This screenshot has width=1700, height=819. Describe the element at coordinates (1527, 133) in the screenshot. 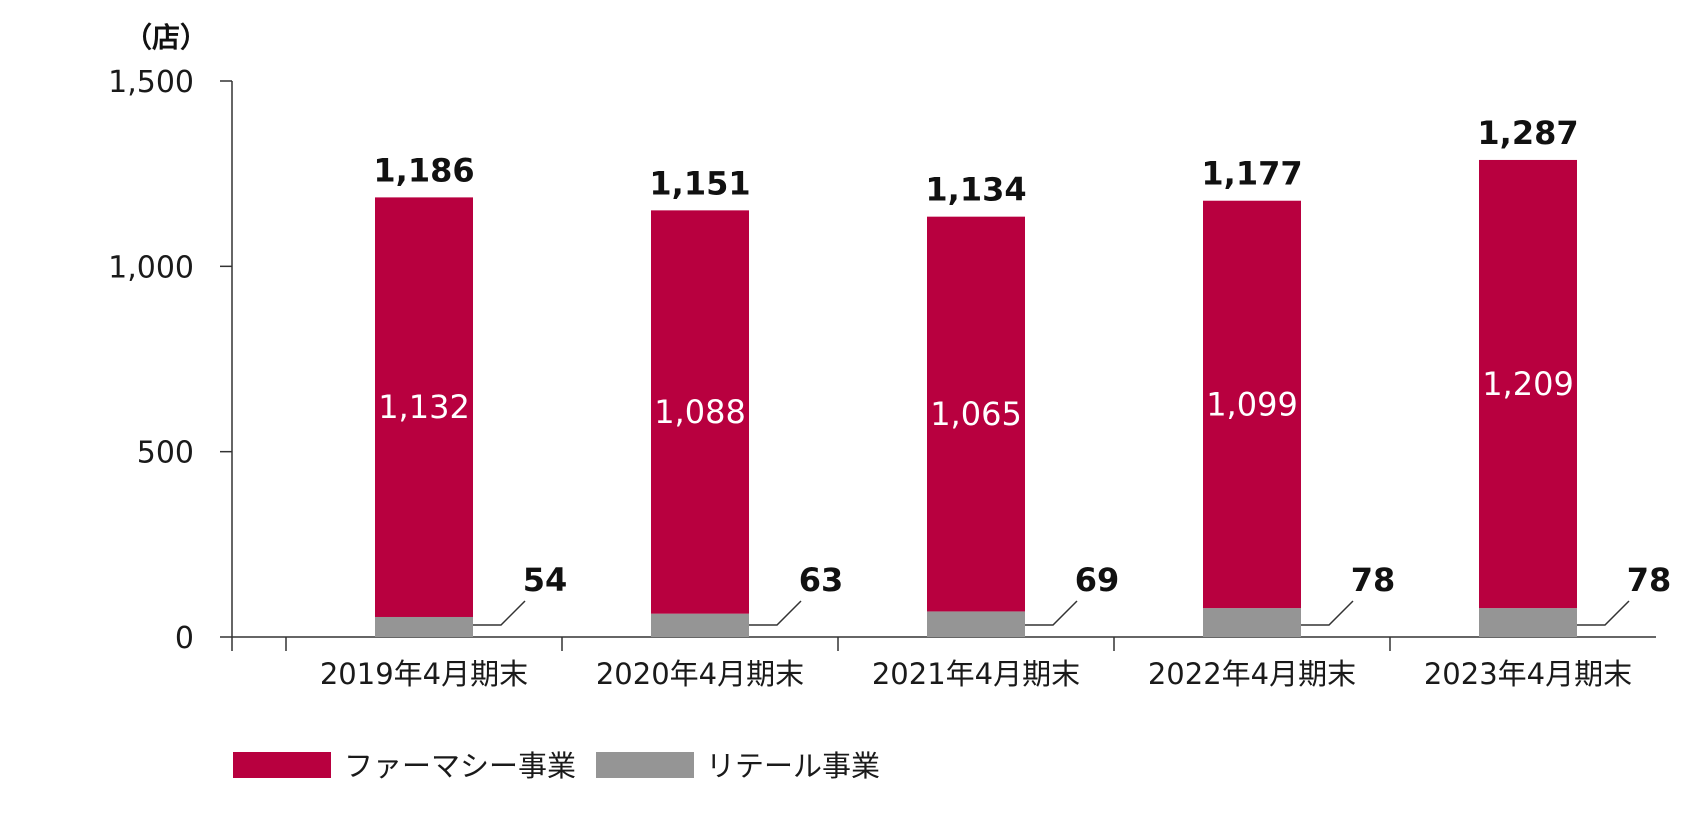

I see `total-label: 1,287` at that location.